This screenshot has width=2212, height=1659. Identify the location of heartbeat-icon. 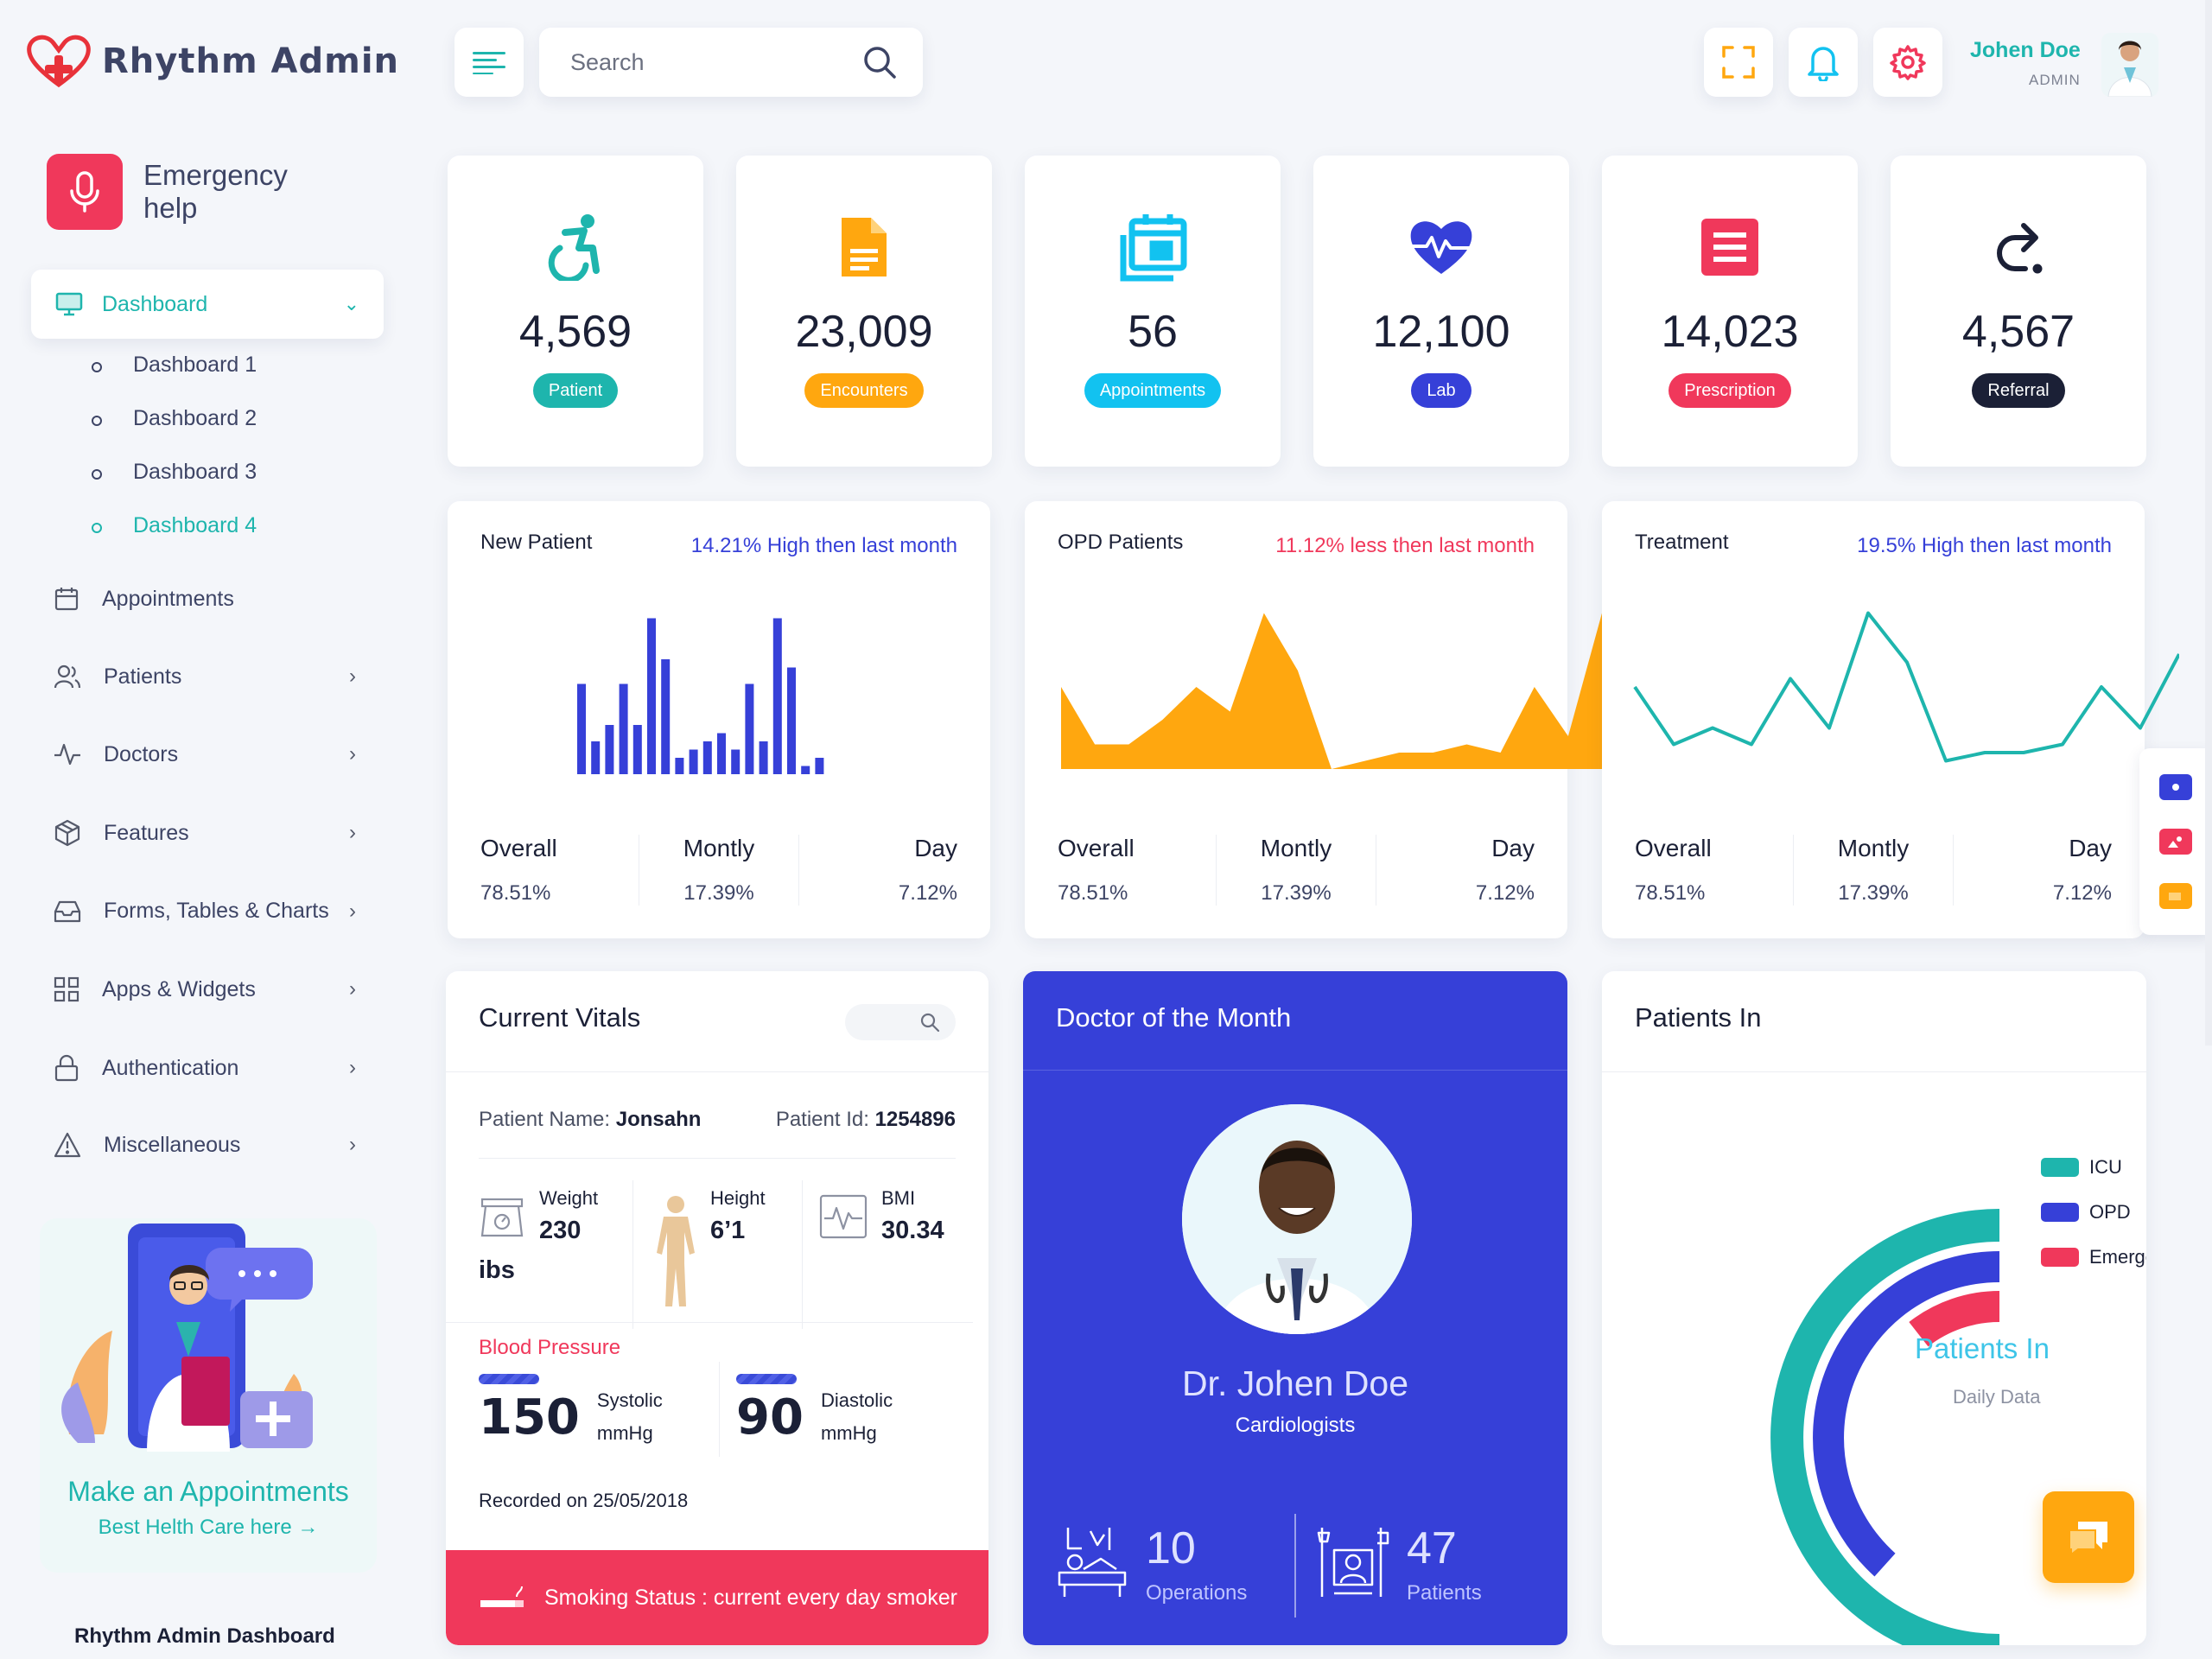
(1441, 247).